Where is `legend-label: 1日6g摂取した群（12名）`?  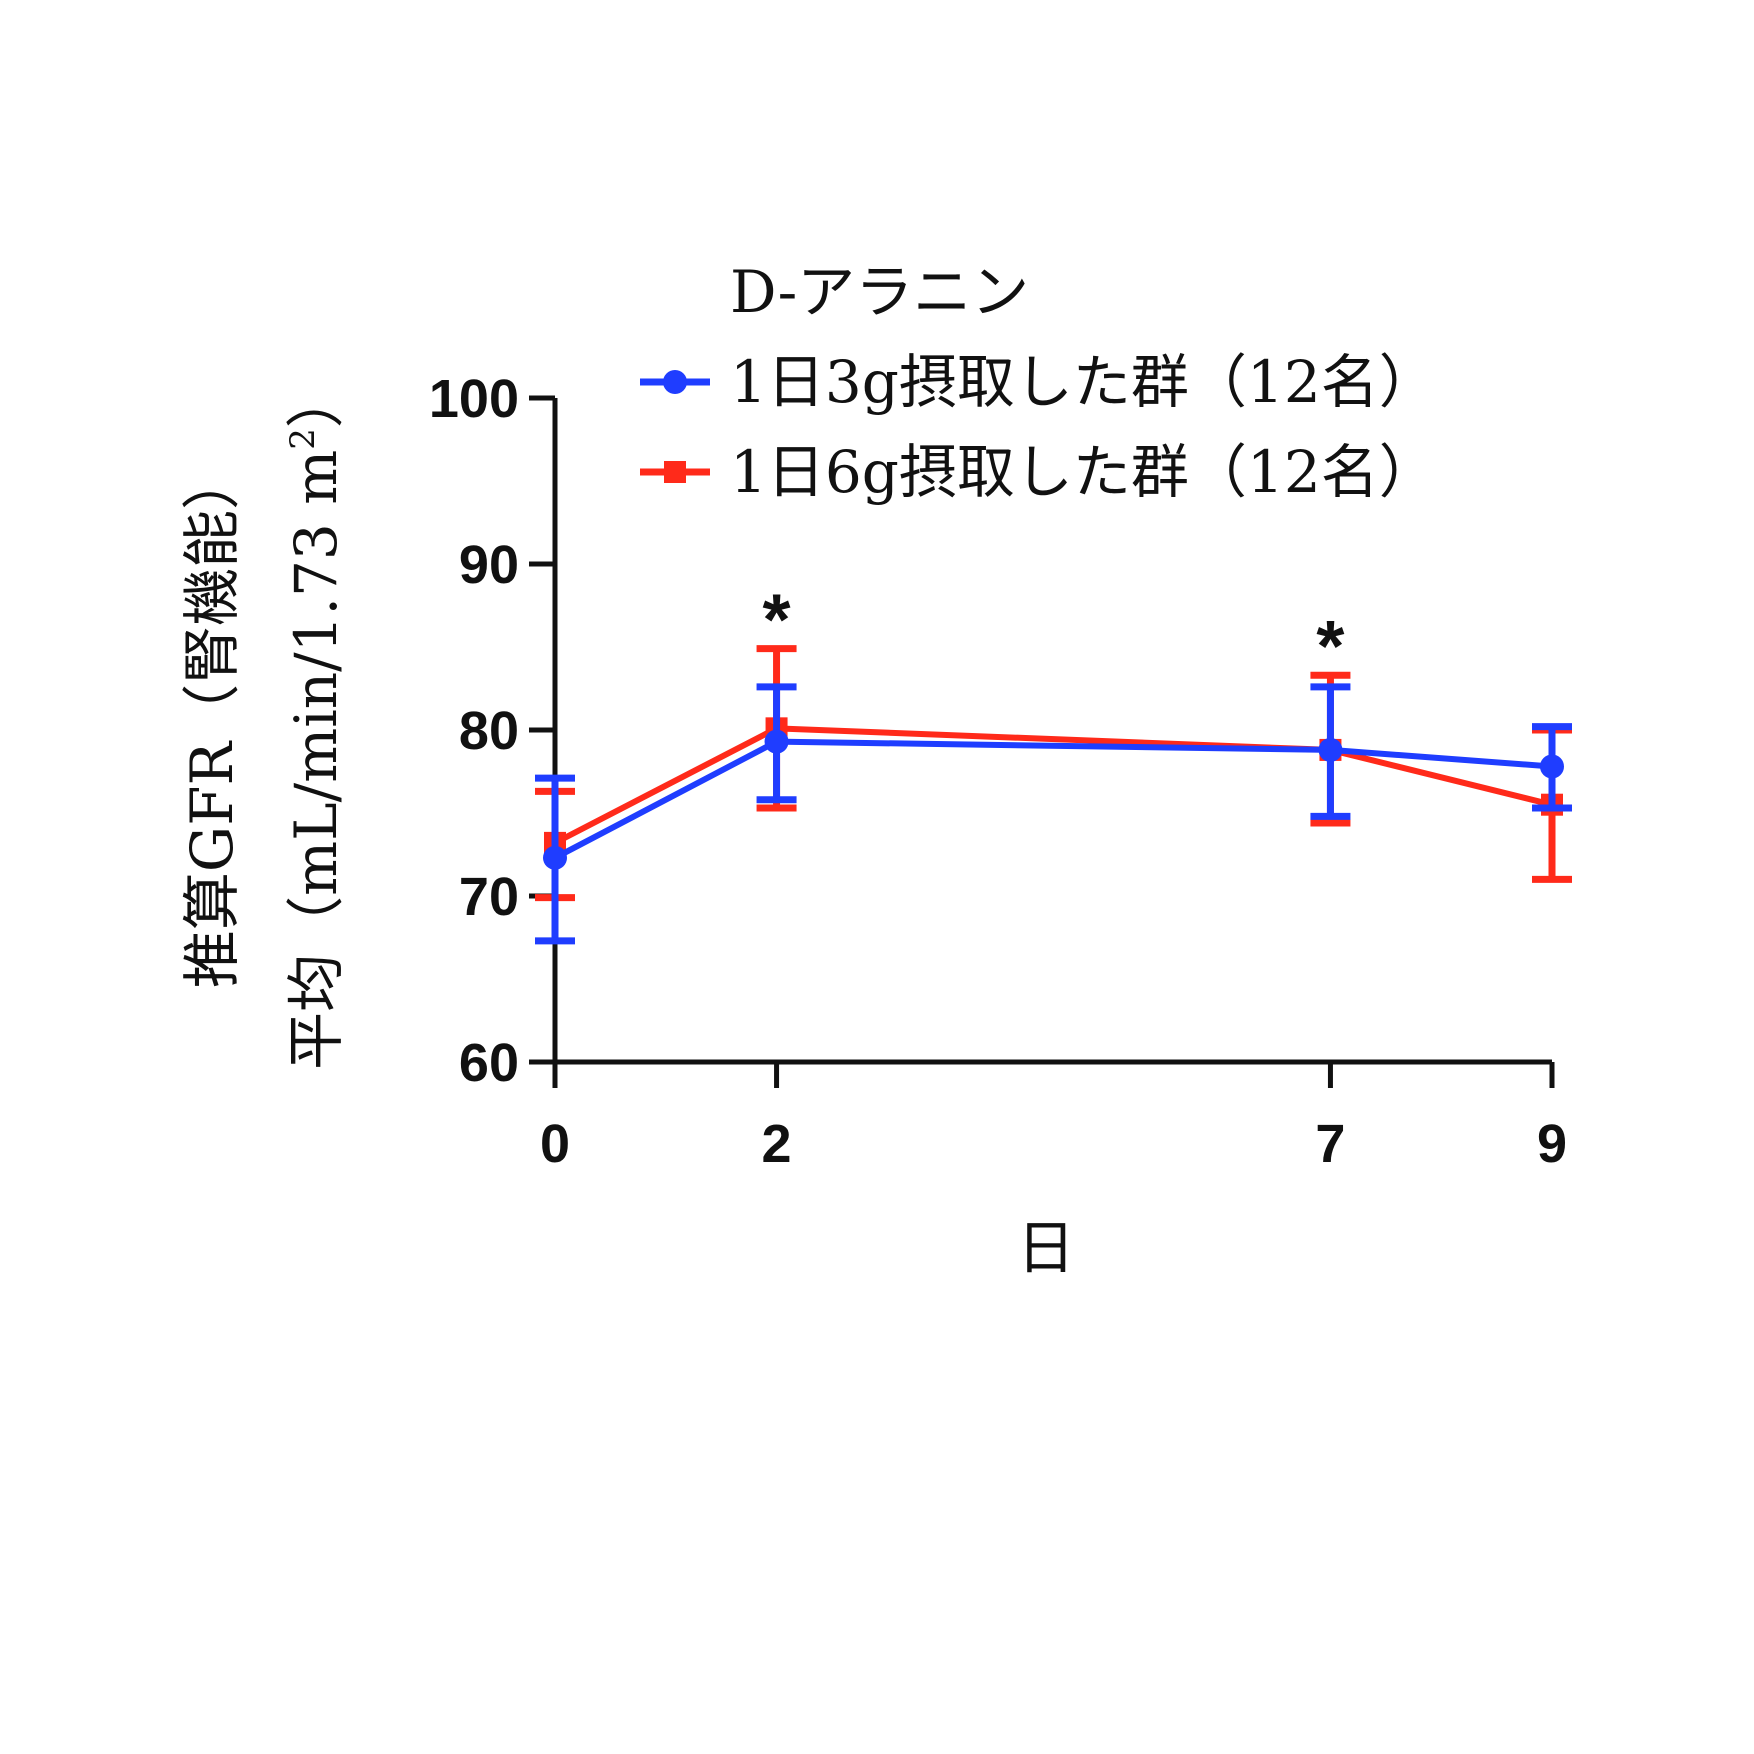 legend-label: 1日6g摂取した群（12名） is located at coordinates (1083, 472).